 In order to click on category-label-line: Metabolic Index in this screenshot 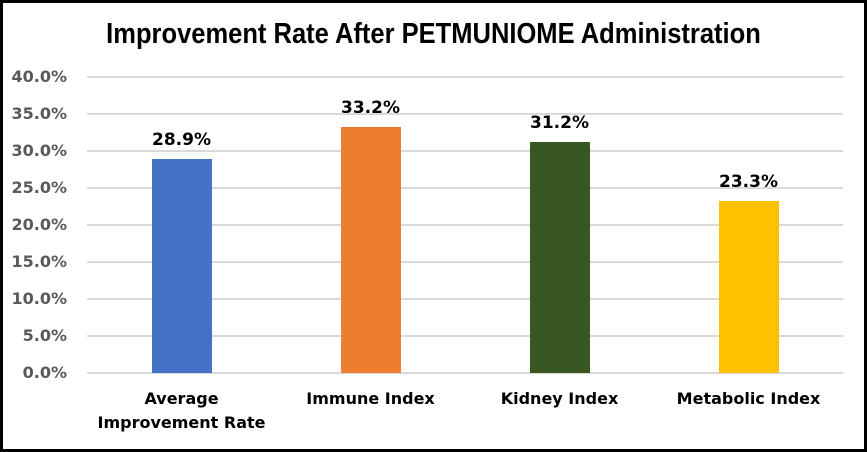, I will do `click(748, 398)`.